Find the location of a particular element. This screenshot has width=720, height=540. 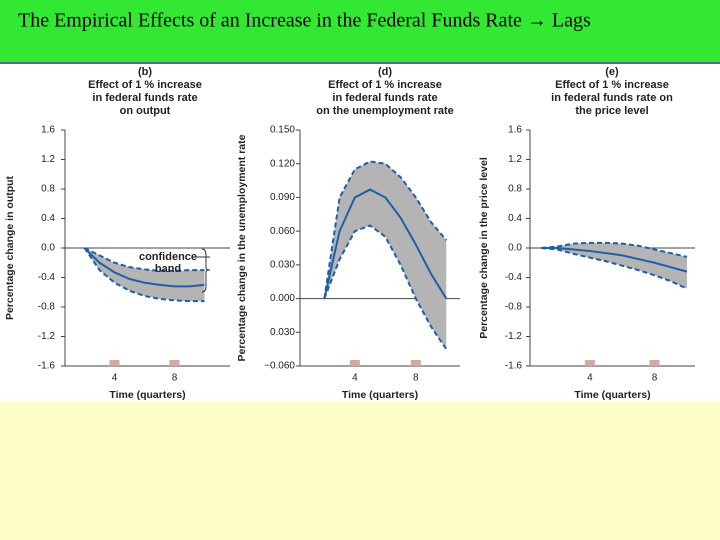

y-tick-label: 0.150 is located at coordinates (282, 130).